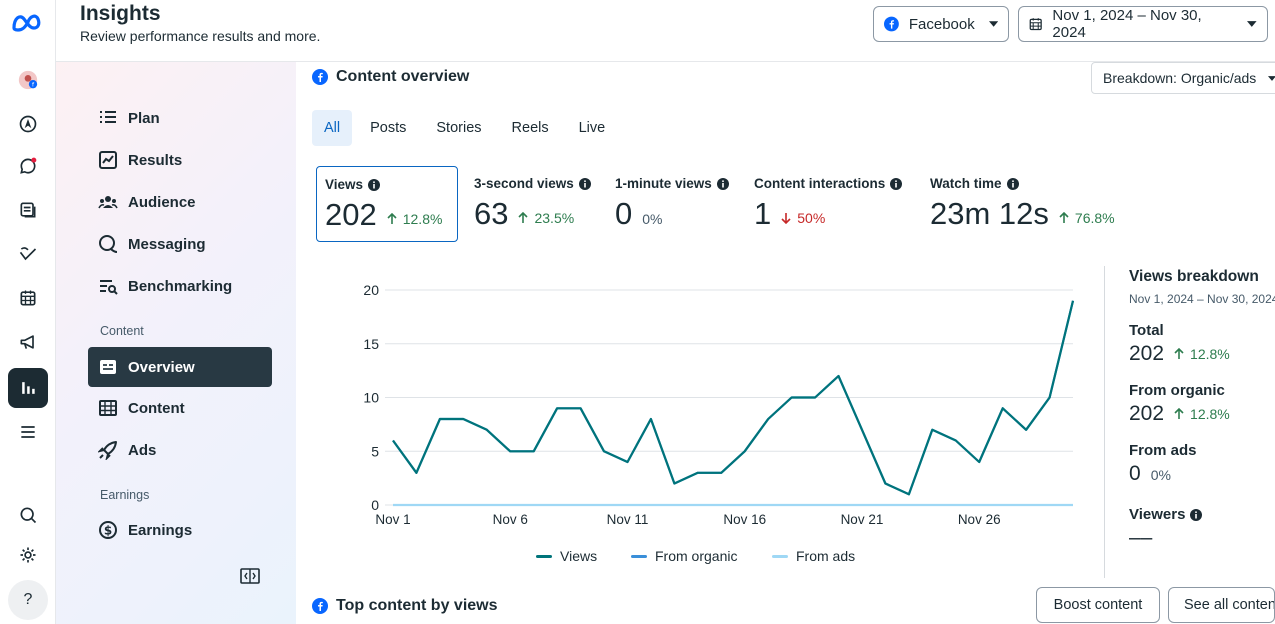  Describe the element at coordinates (353, 184) in the screenshot. I see `metric-label: Views` at that location.